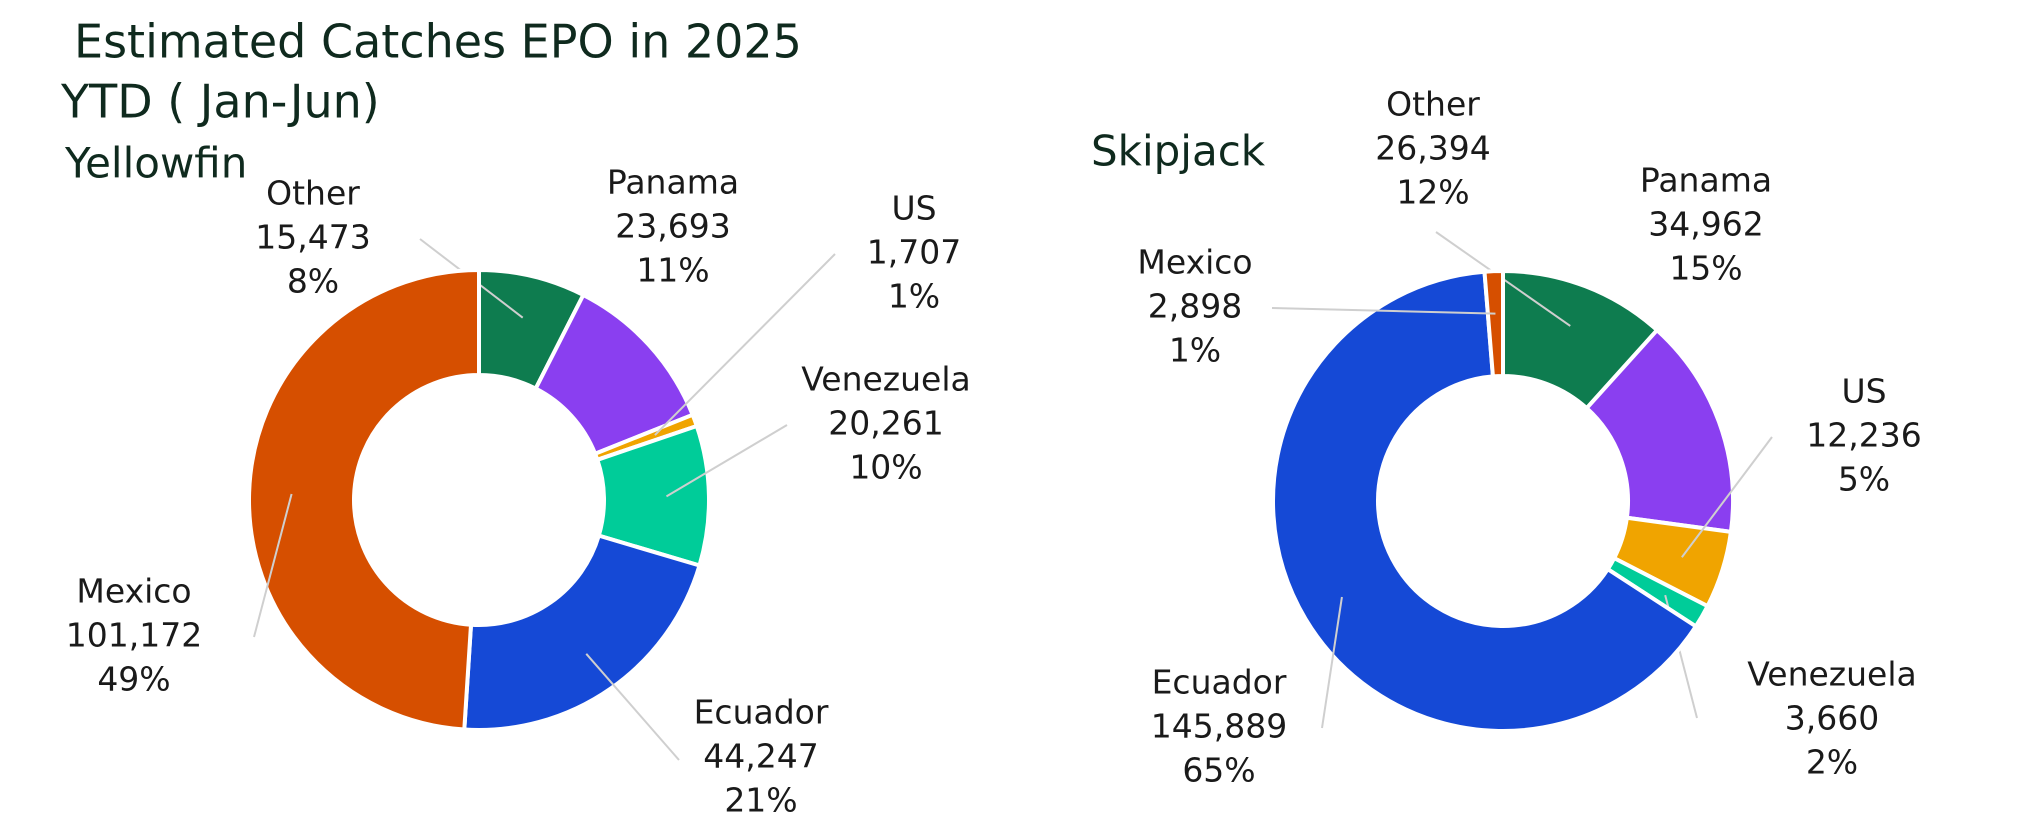 The height and width of the screenshot is (831, 2035). Describe the element at coordinates (914, 252) in the screenshot. I see `value-label: 1,707` at that location.